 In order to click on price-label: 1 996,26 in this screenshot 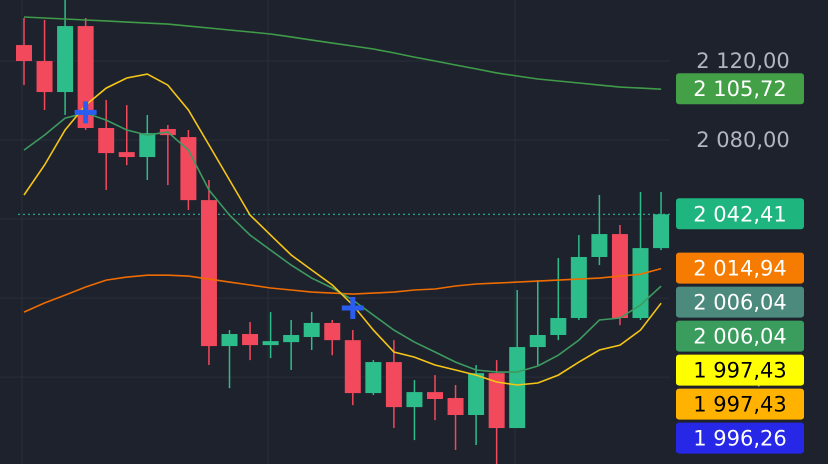, I will do `click(740, 439)`.